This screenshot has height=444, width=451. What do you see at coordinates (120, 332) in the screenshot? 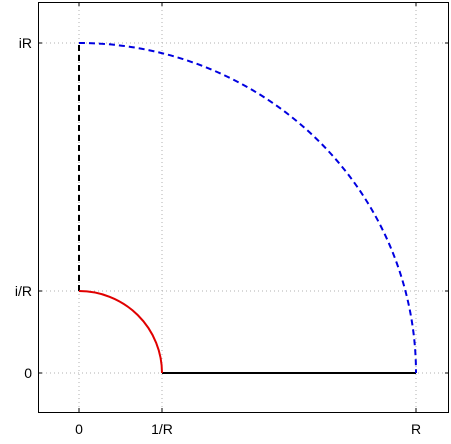
I see `inner-arc` at bounding box center [120, 332].